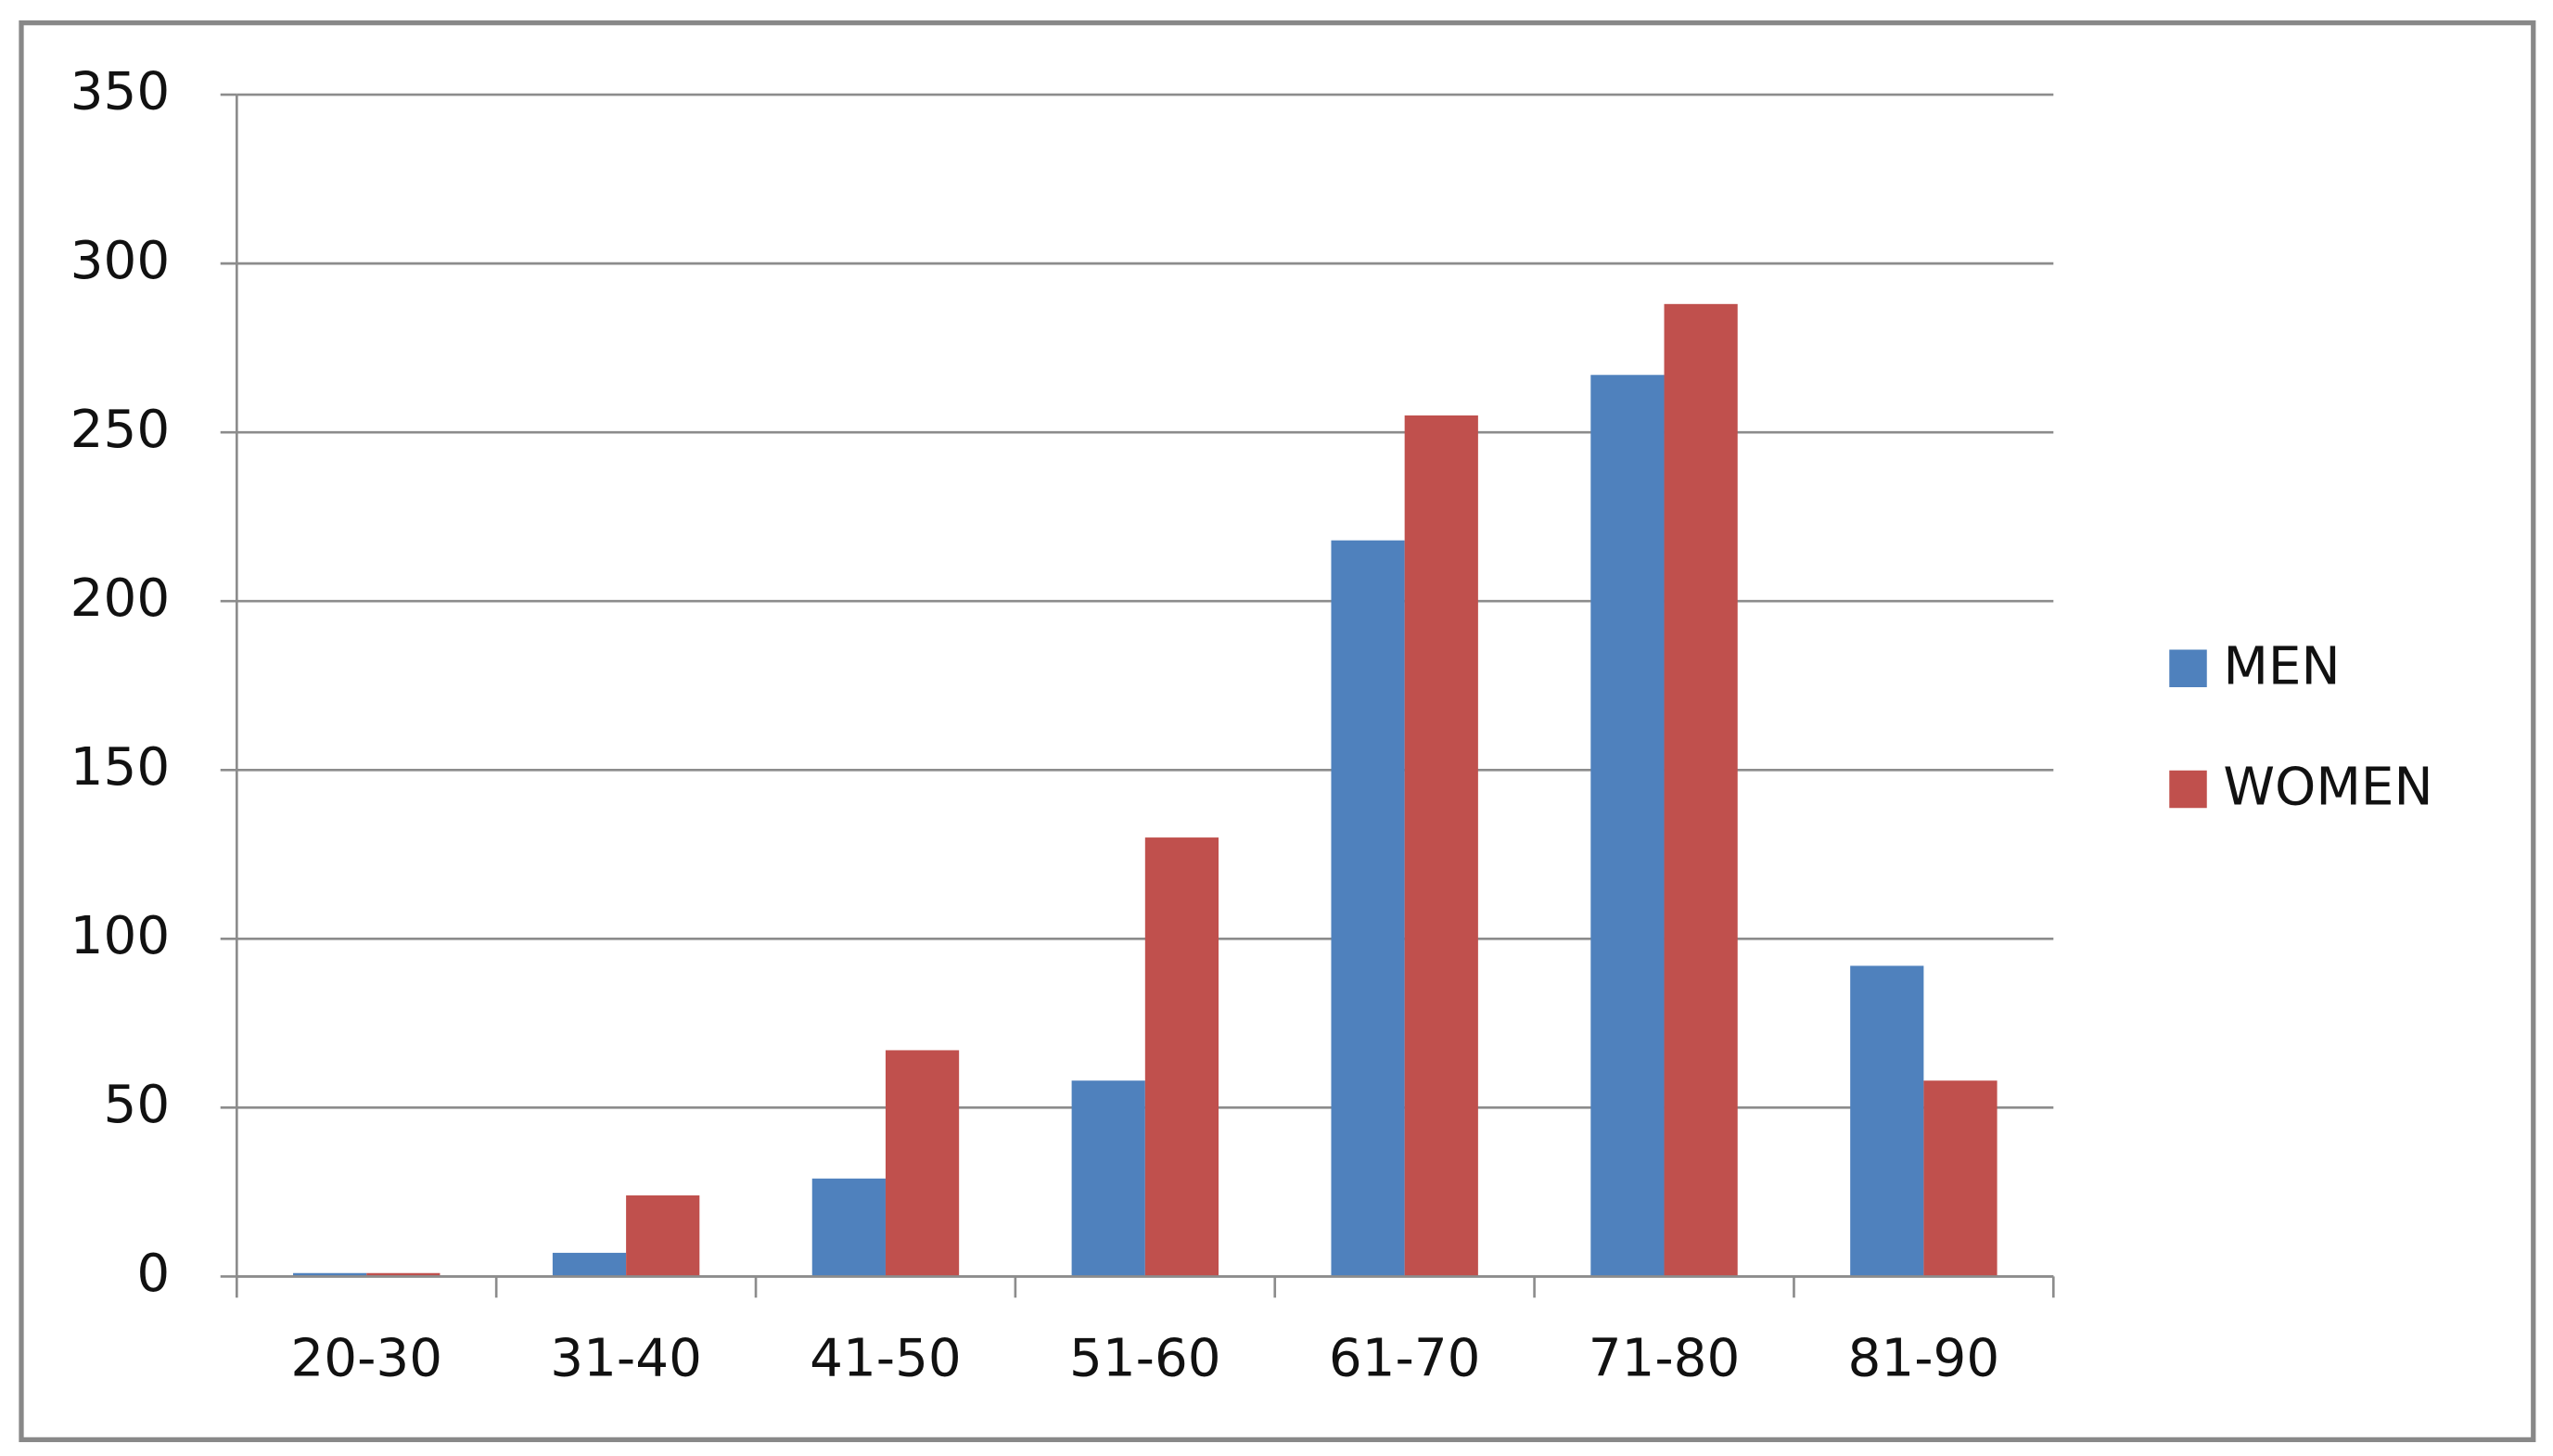  Describe the element at coordinates (120, 261) in the screenshot. I see `y-tick-label: 300` at that location.